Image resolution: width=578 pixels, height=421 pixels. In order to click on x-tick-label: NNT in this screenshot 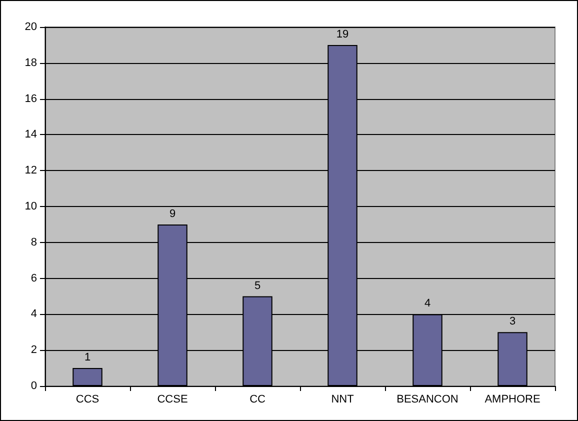, I will do `click(342, 400)`.